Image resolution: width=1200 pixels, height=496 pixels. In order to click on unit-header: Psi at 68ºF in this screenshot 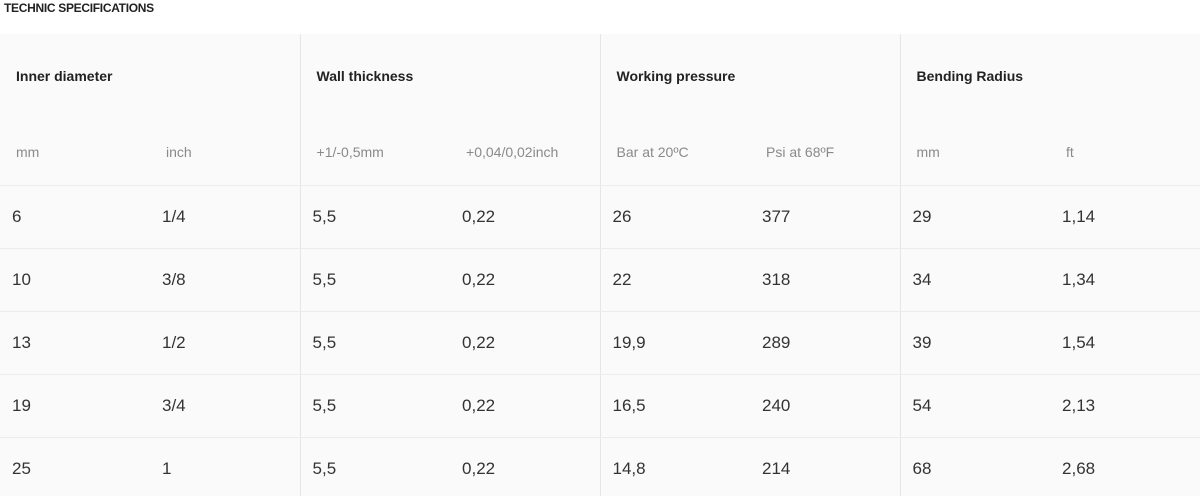, I will do `click(825, 152)`.